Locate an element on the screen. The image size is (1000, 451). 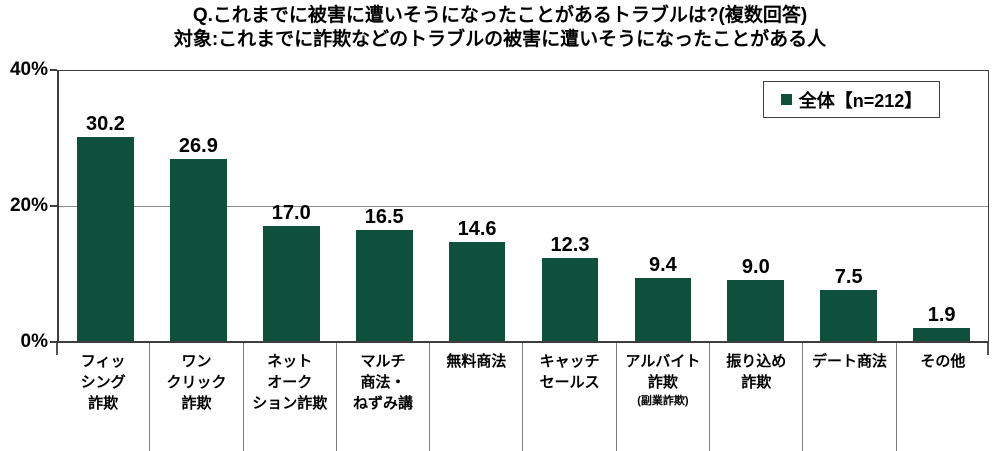
legend-label: 全体【n=212】 is located at coordinates (860, 100).